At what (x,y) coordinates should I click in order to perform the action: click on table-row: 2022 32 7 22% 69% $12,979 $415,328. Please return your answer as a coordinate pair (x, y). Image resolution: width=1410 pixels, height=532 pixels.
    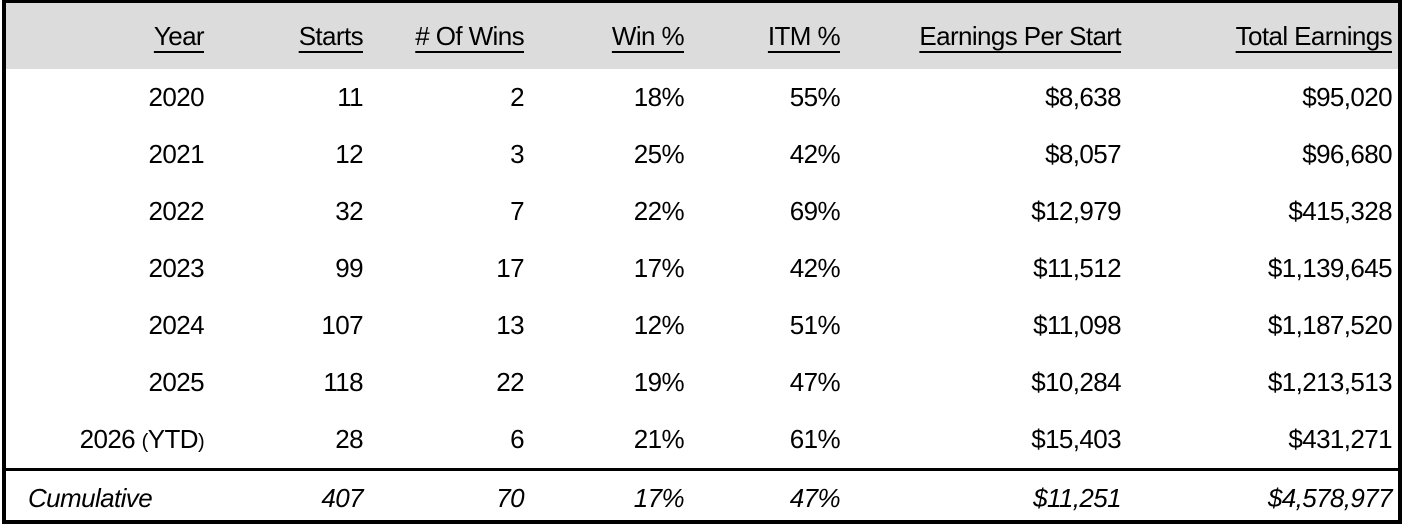
    Looking at the image, I should click on (702, 211).